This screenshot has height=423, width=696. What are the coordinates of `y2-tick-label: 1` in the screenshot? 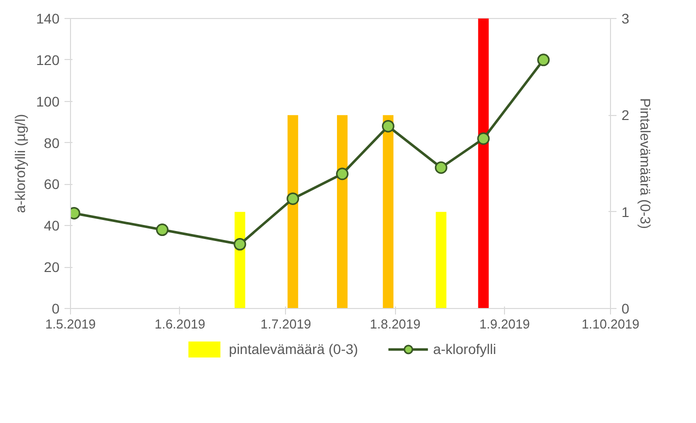 It's located at (626, 212).